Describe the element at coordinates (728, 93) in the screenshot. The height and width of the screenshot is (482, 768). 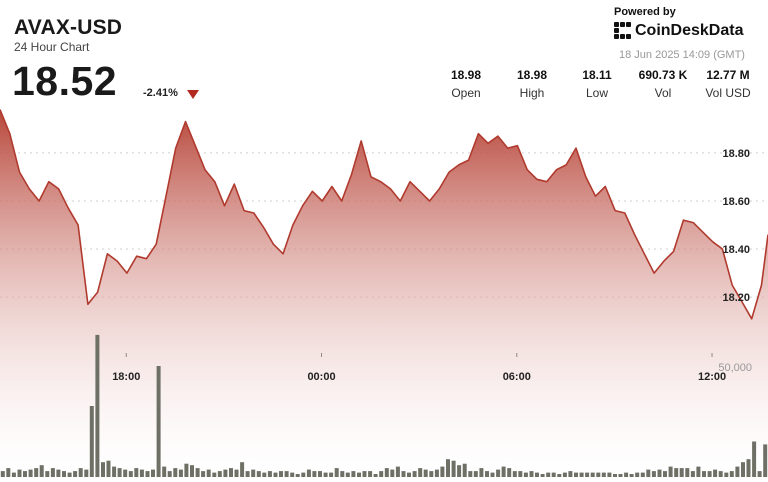
I see `stat-vol-usd-label: Vol USD` at that location.